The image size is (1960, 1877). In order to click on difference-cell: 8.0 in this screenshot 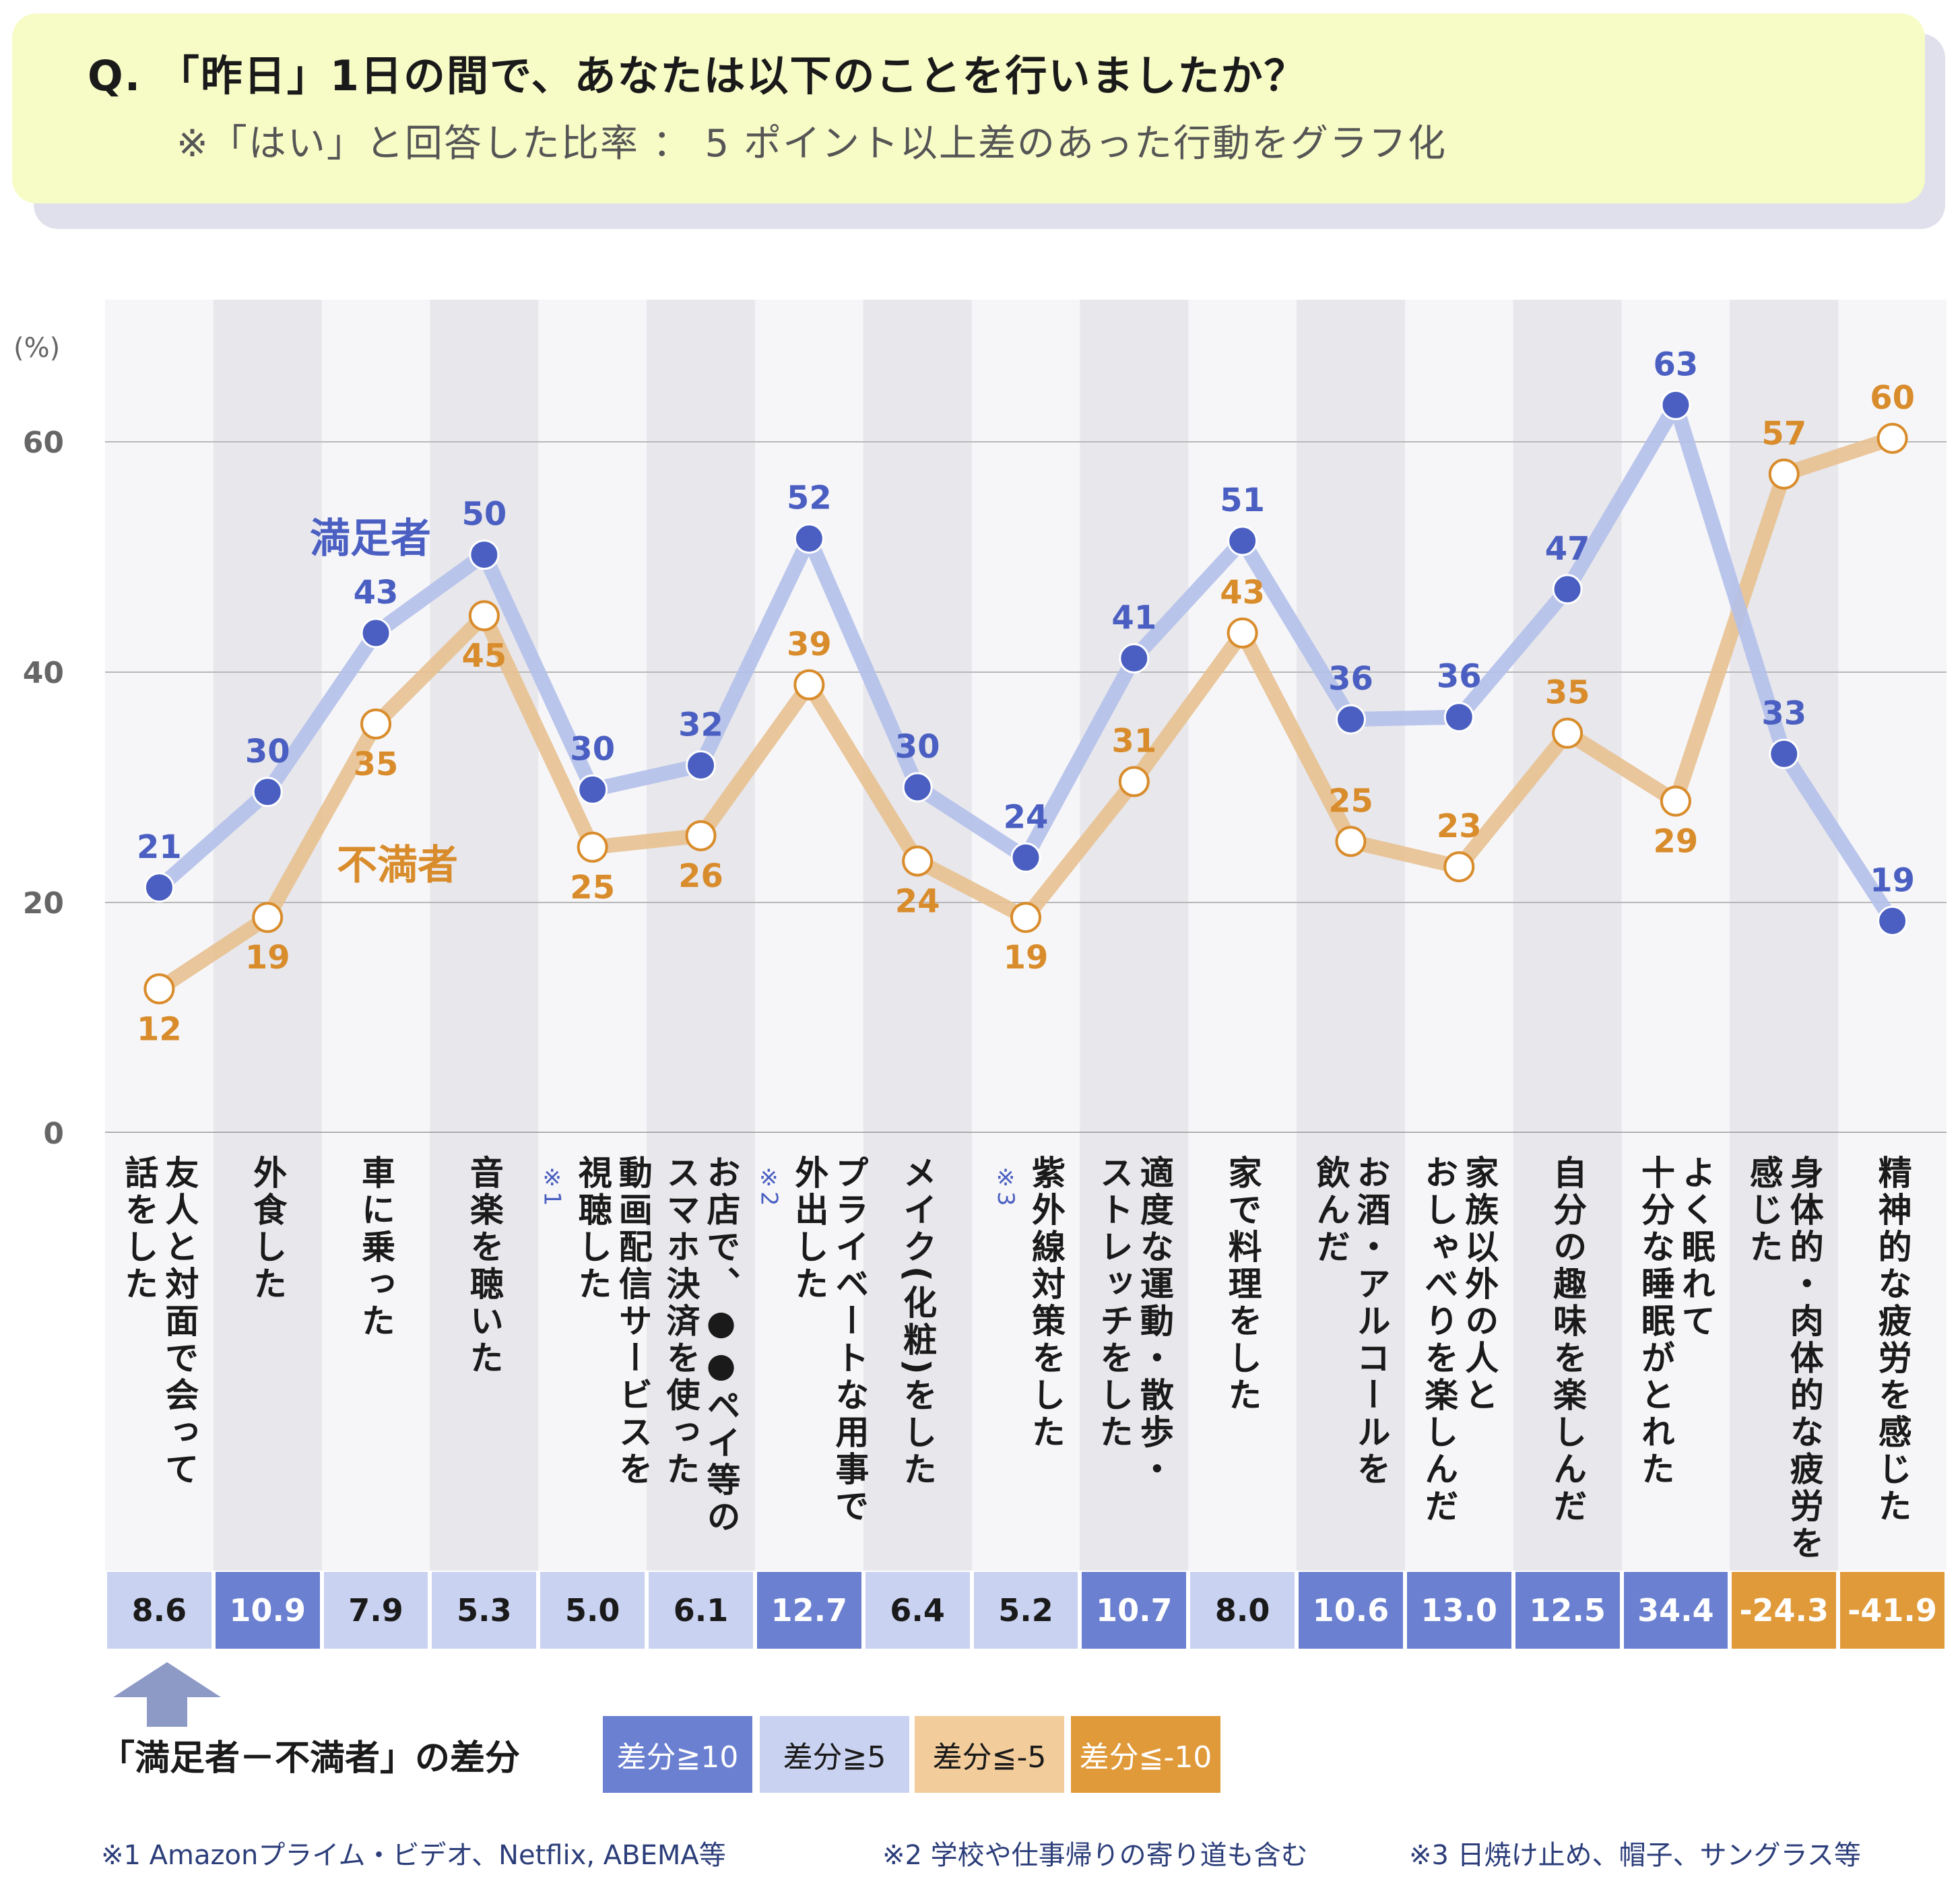, I will do `click(1242, 1610)`.